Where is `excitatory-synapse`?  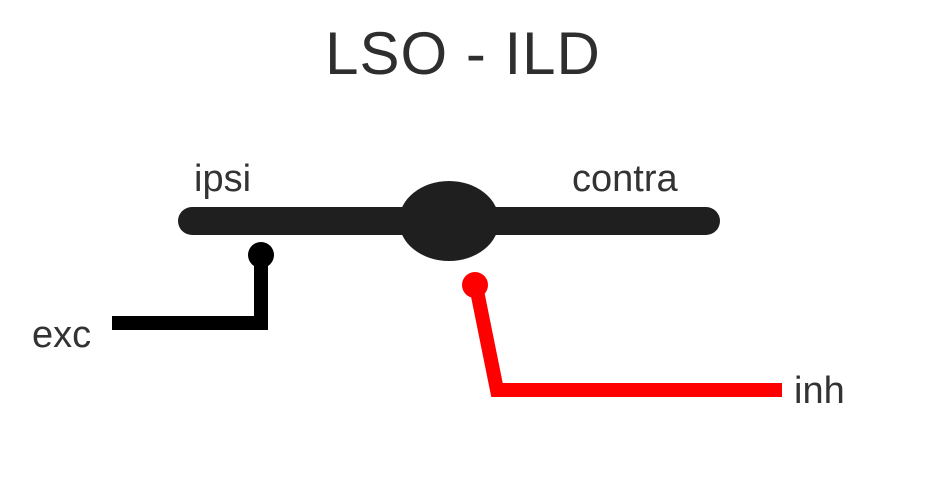 excitatory-synapse is located at coordinates (261, 255).